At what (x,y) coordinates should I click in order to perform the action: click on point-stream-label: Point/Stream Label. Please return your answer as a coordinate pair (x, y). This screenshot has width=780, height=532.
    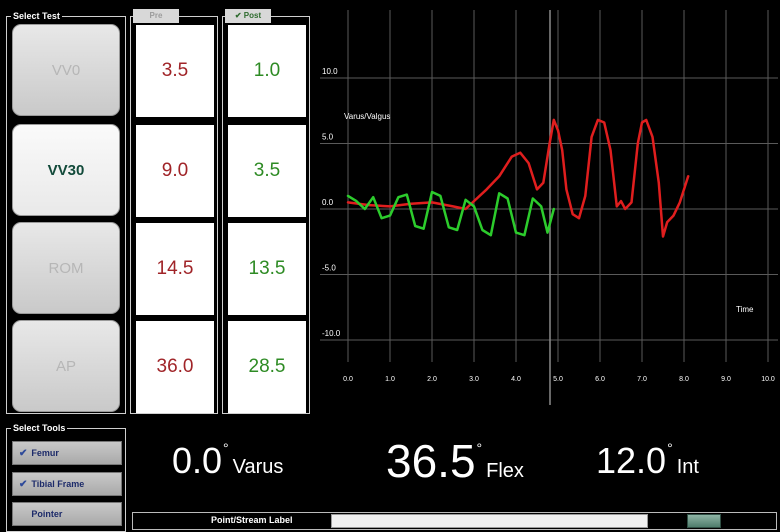
    Looking at the image, I should click on (252, 520).